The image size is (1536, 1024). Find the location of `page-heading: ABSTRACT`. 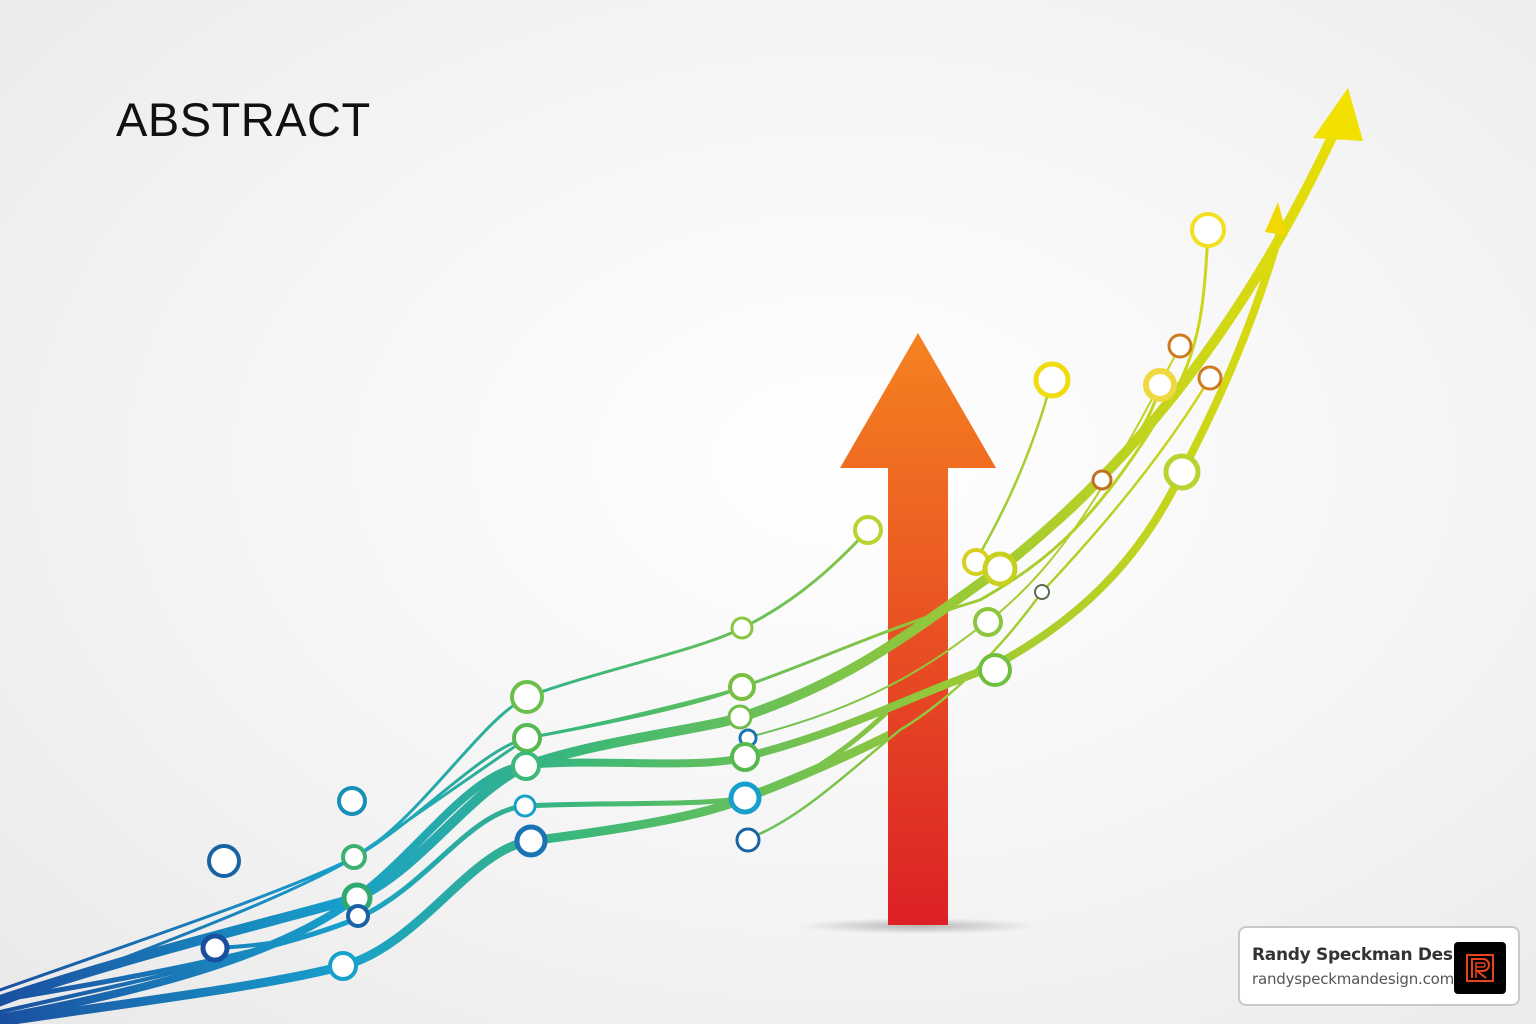

page-heading: ABSTRACT is located at coordinates (243, 119).